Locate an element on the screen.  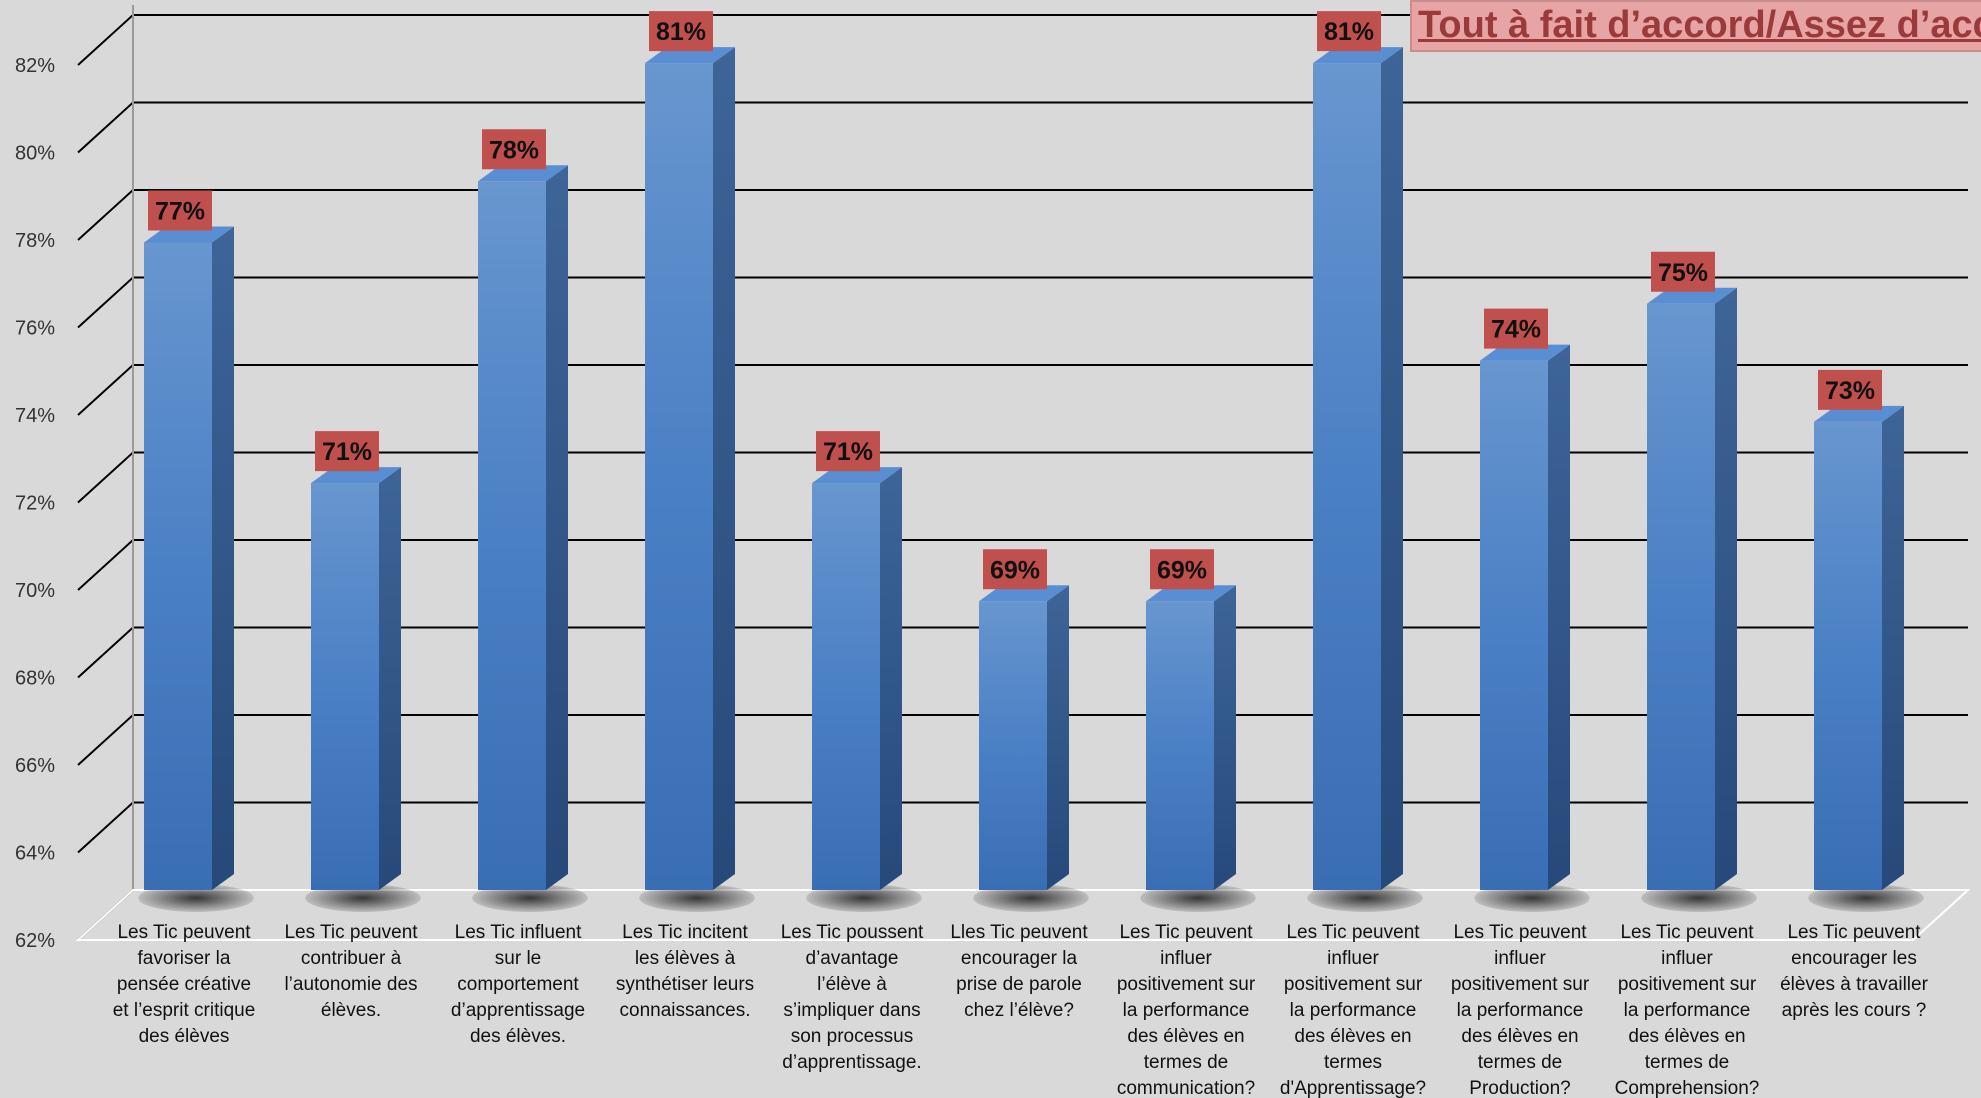
data-label: 73% is located at coordinates (1850, 389).